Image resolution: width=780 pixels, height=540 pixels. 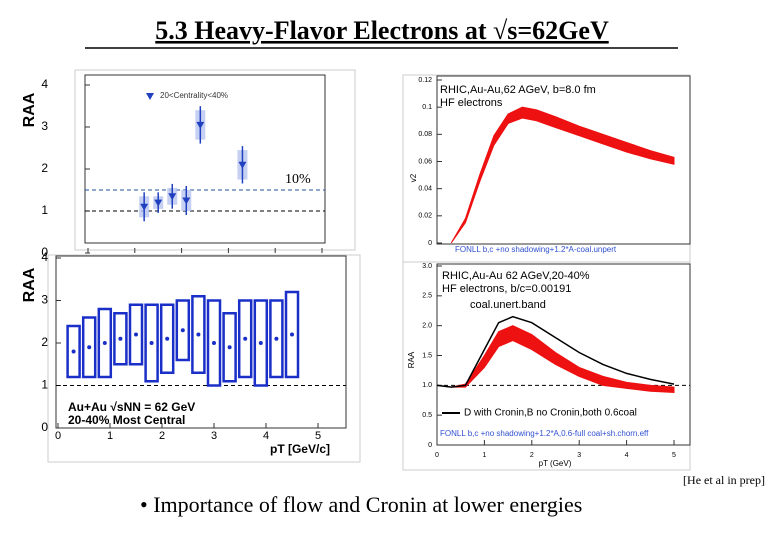 I want to click on slide-title: 5.3 Heavy-Flavor Electrons at √s=62GeV, so click(x=382, y=30).